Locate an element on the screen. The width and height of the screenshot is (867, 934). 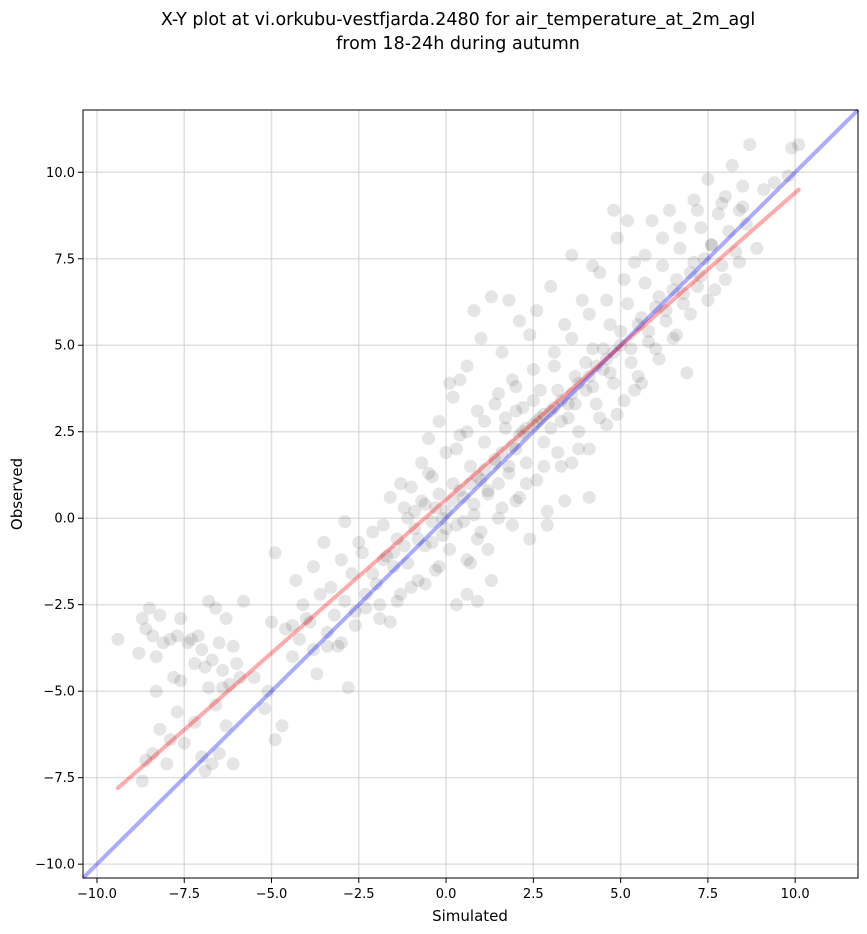
y-tick-label-7: 7.5 is located at coordinates (64, 259).